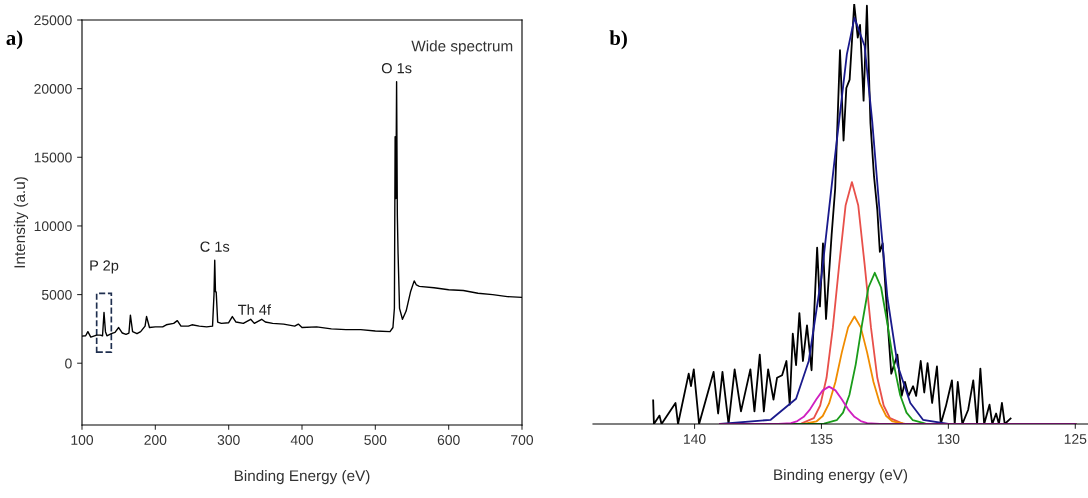 Image resolution: width=1088 pixels, height=498 pixels. Describe the element at coordinates (21, 222) in the screenshot. I see `y-axis-title: Intensity (a.u)` at that location.